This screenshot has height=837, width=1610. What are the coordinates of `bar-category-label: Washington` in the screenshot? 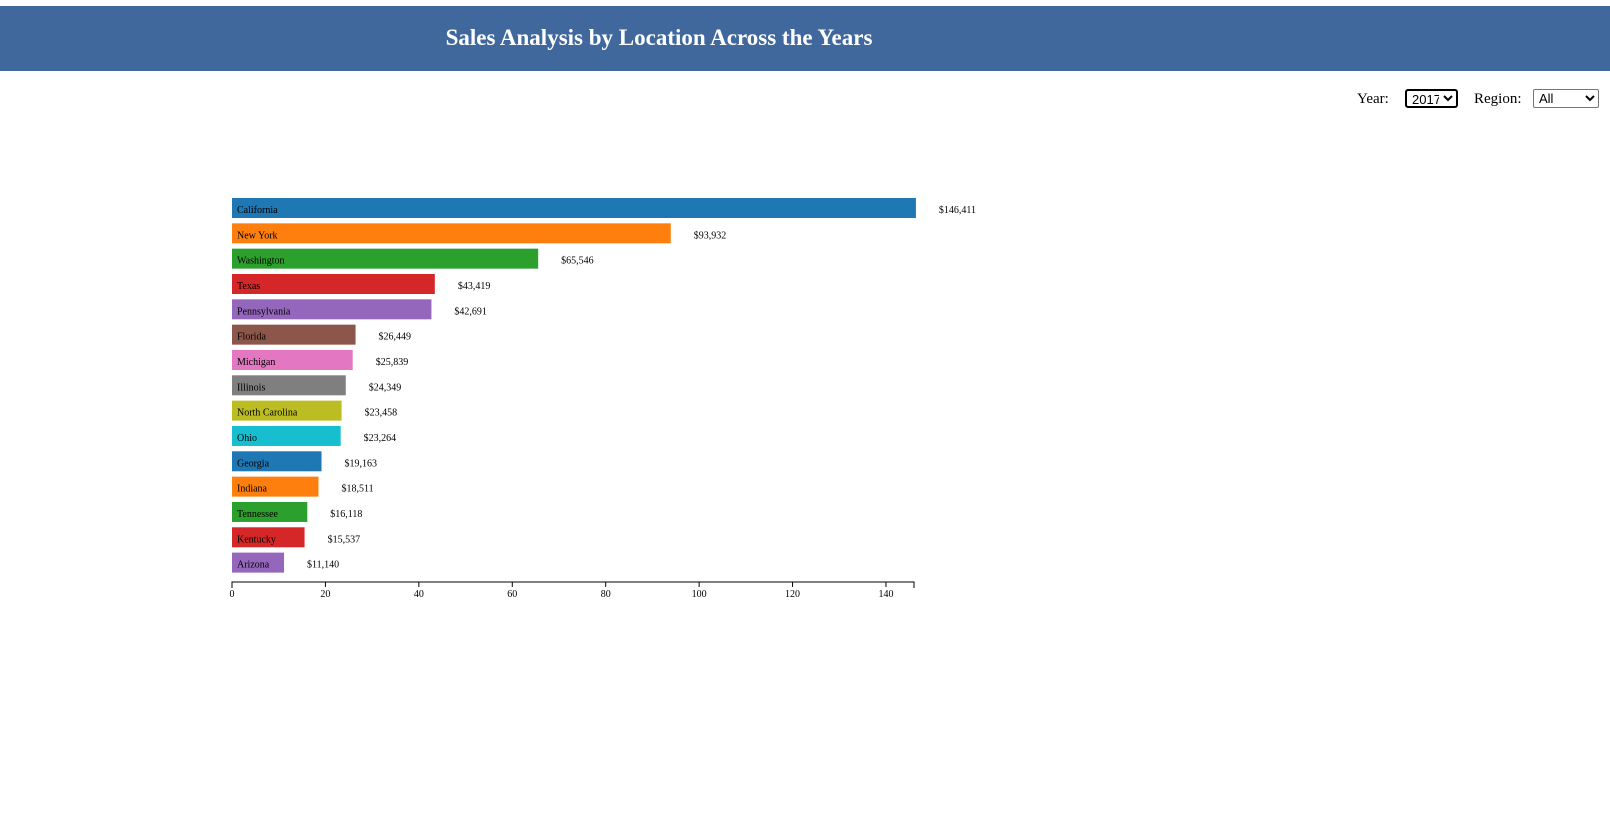 It's located at (261, 261).